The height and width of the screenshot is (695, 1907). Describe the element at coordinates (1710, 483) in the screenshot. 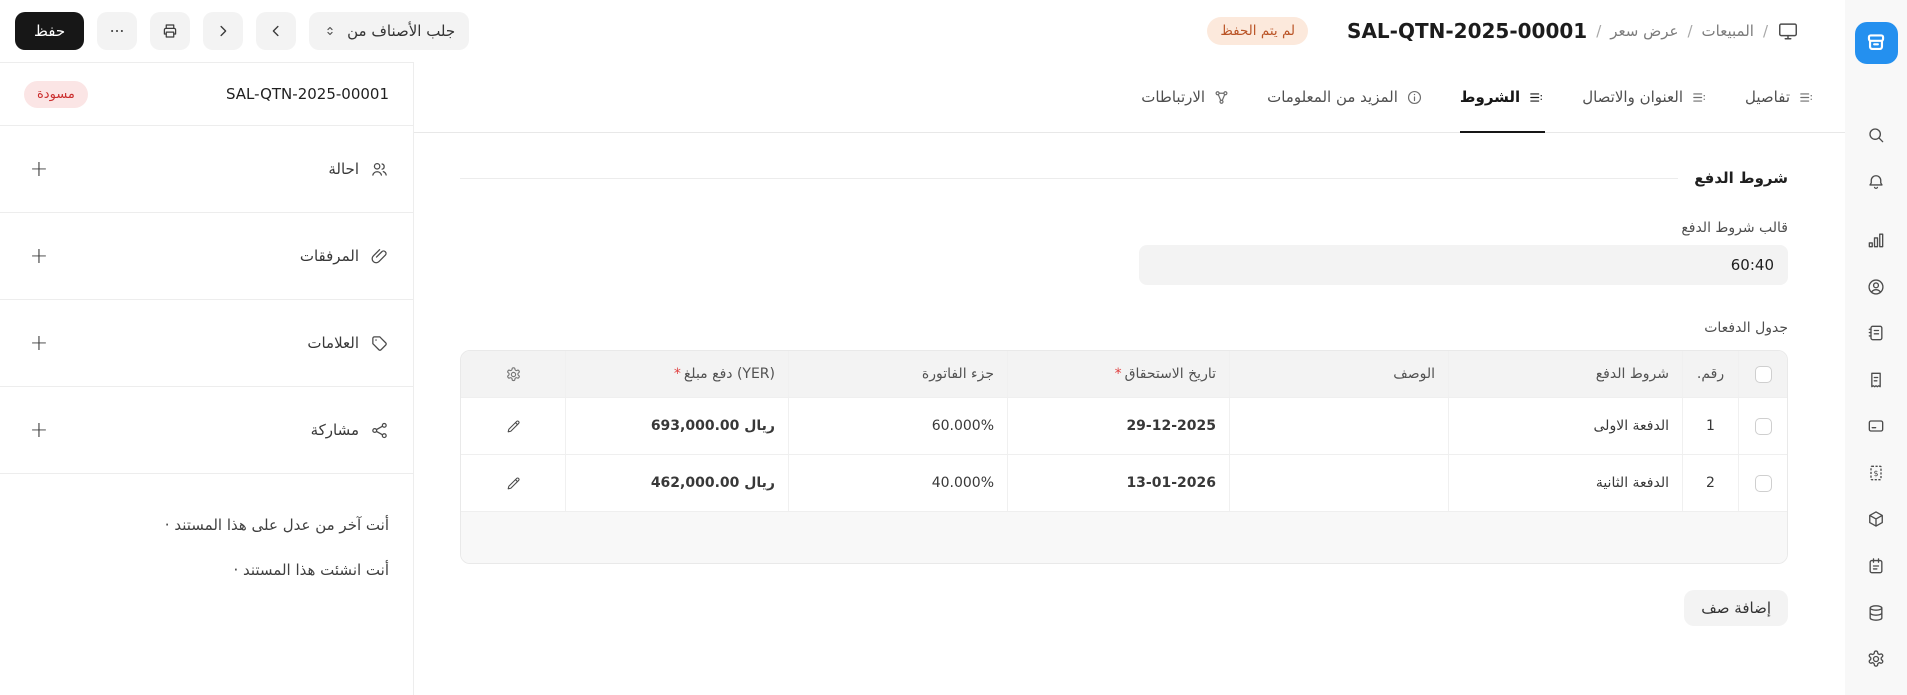

I see `row-no-cell: 2` at that location.